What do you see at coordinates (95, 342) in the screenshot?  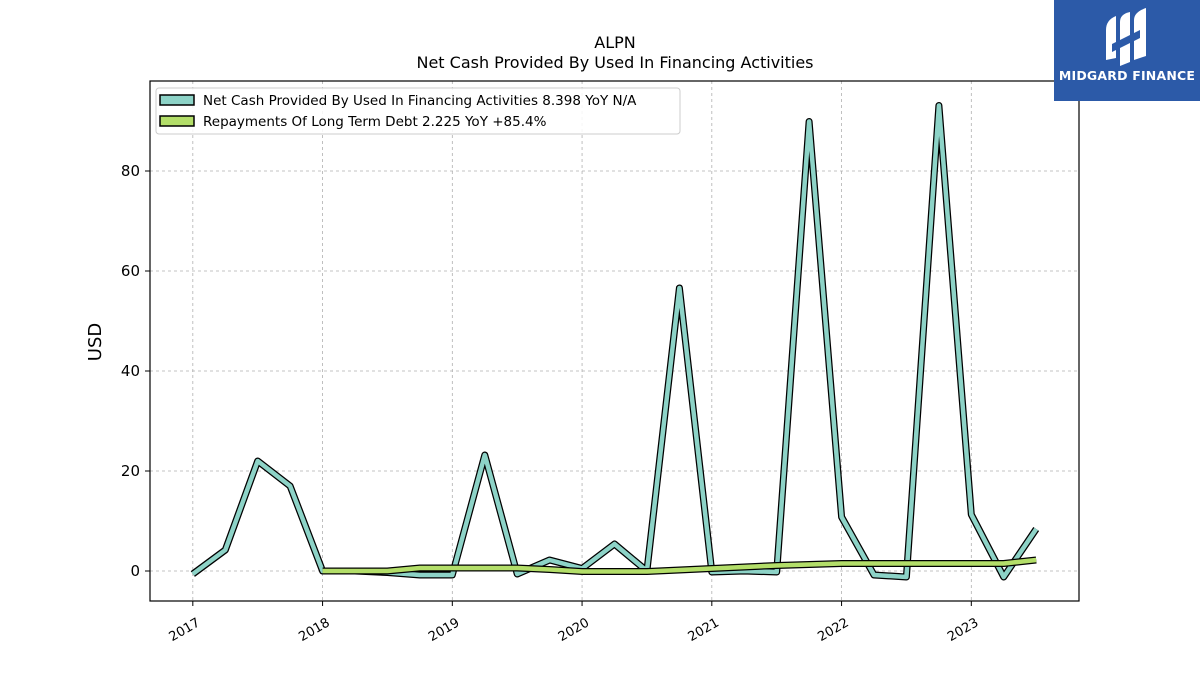 I see `y-axis-label: USD` at bounding box center [95, 342].